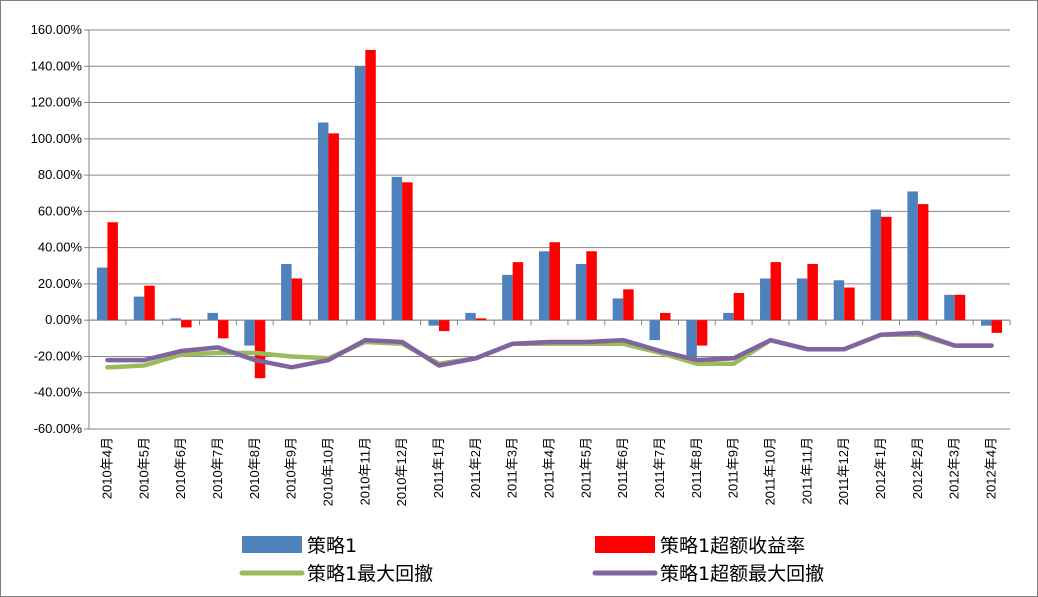  What do you see at coordinates (60, 174) in the screenshot?
I see `y-axis-tick-label: 80.00%` at bounding box center [60, 174].